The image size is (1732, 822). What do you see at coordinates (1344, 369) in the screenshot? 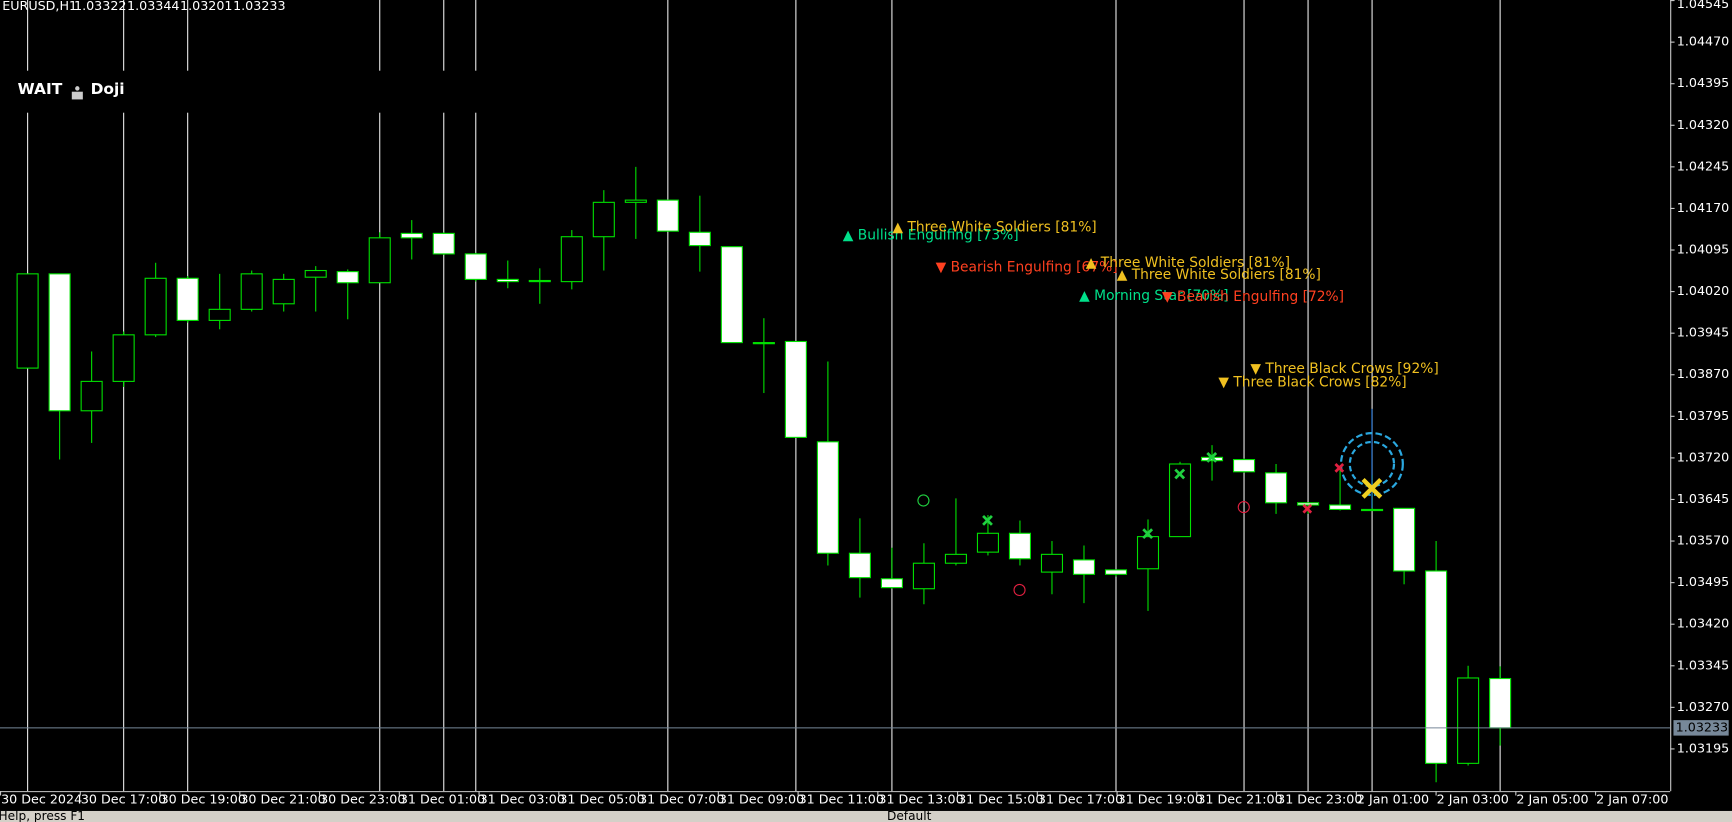
I see `pattern-label: ▼ Three Black Crows [92%]` at bounding box center [1344, 369].